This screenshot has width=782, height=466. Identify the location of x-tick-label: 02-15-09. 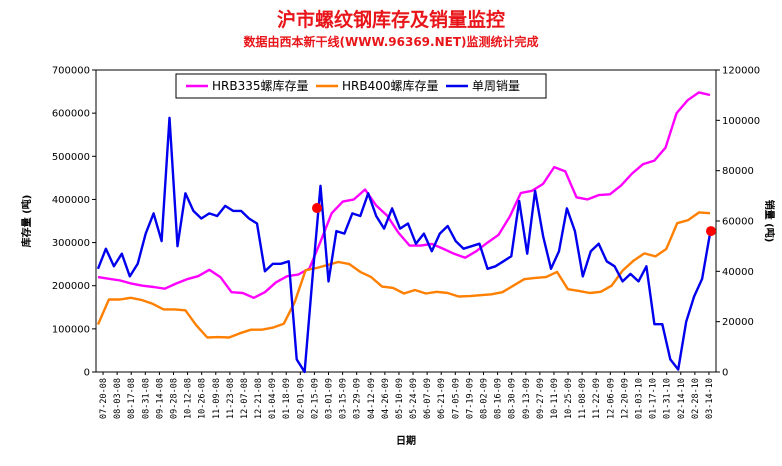
(315, 398).